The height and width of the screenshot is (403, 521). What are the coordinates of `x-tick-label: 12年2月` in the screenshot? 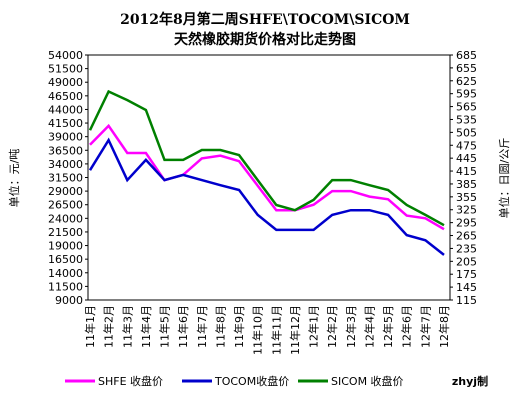 It's located at (332, 326).